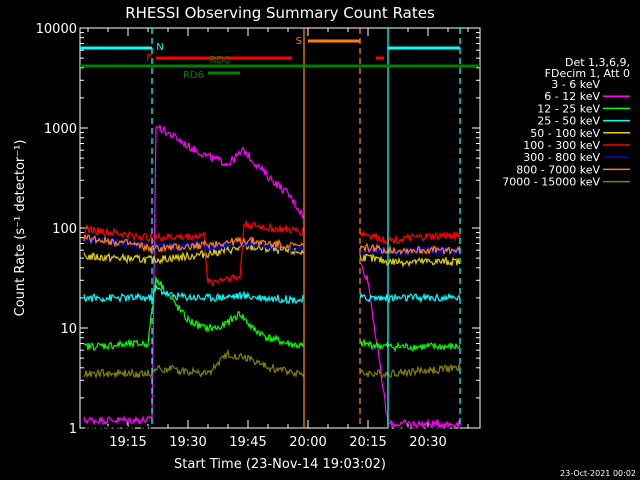  What do you see at coordinates (187, 442) in the screenshot?
I see `x-tick-label: 19:30` at bounding box center [187, 442].